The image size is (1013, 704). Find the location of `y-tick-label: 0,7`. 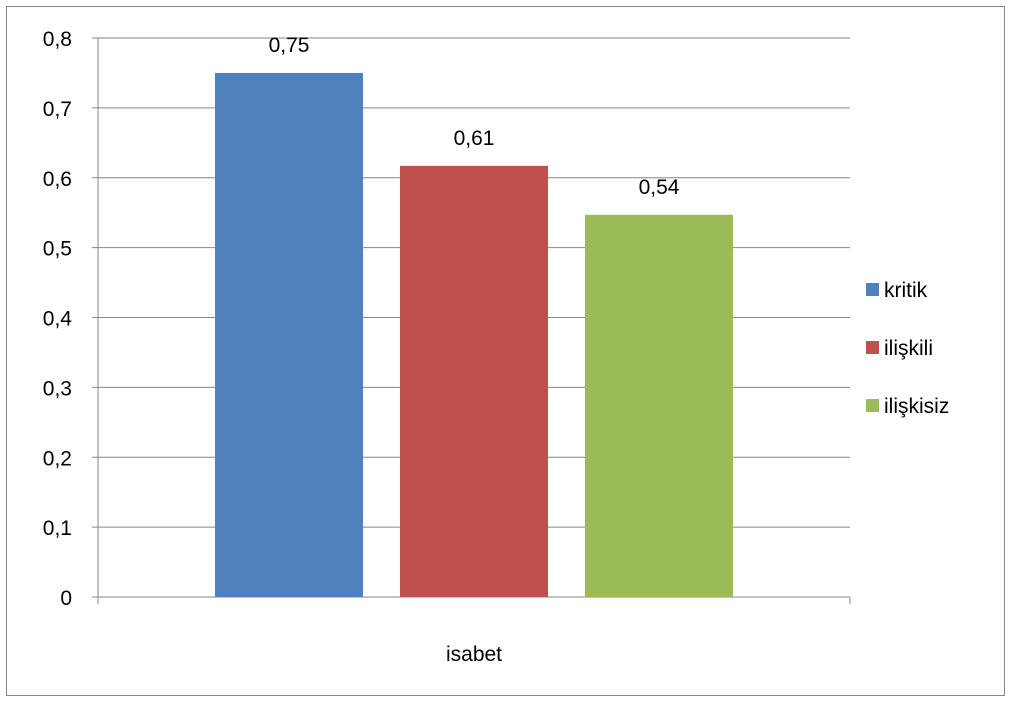

y-tick-label: 0,7 is located at coordinates (57, 109).